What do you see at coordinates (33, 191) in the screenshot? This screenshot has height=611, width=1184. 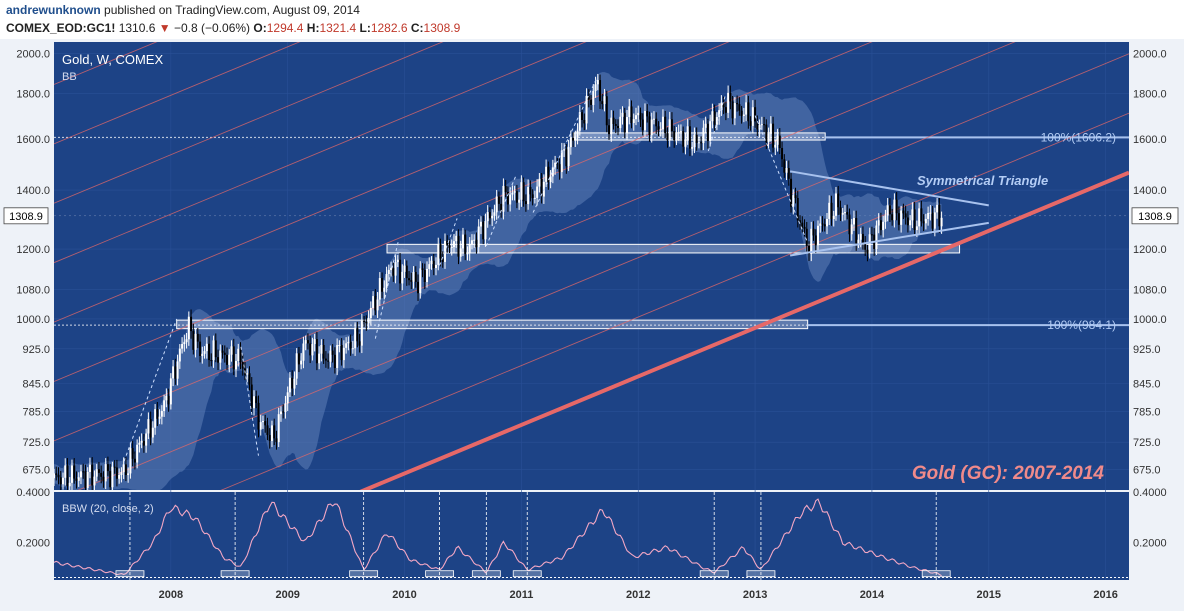 I see `y-tick-left-3: 1400.0` at bounding box center [33, 191].